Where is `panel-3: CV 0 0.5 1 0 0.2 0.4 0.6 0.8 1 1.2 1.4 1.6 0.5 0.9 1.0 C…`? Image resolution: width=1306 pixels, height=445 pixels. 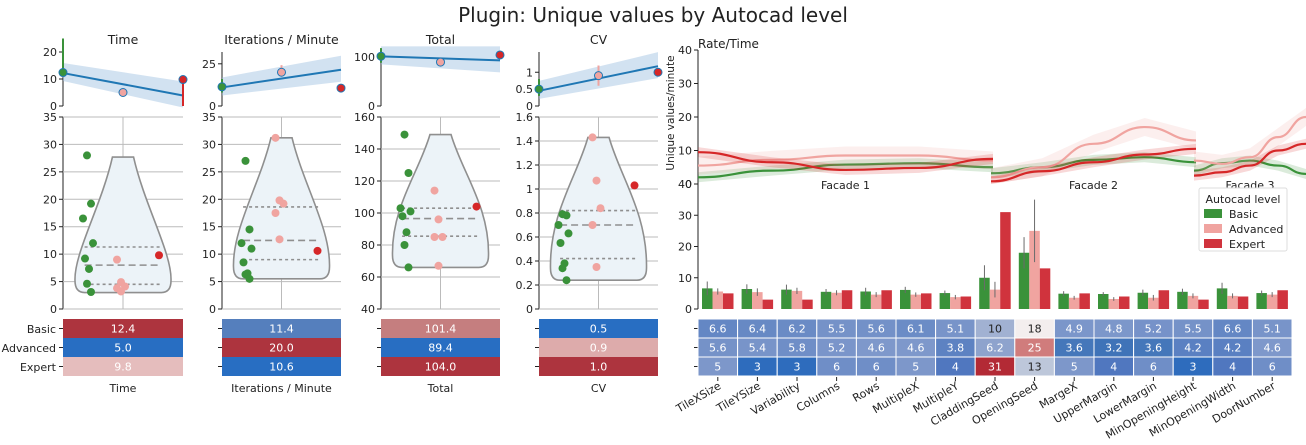 panel-3: CV 0 0.5 1 0 0.2 0.4 0.6 0.8 1 1.2 1.4 1.6 0.5 0.9 1.0 C… is located at coordinates (589, 213).